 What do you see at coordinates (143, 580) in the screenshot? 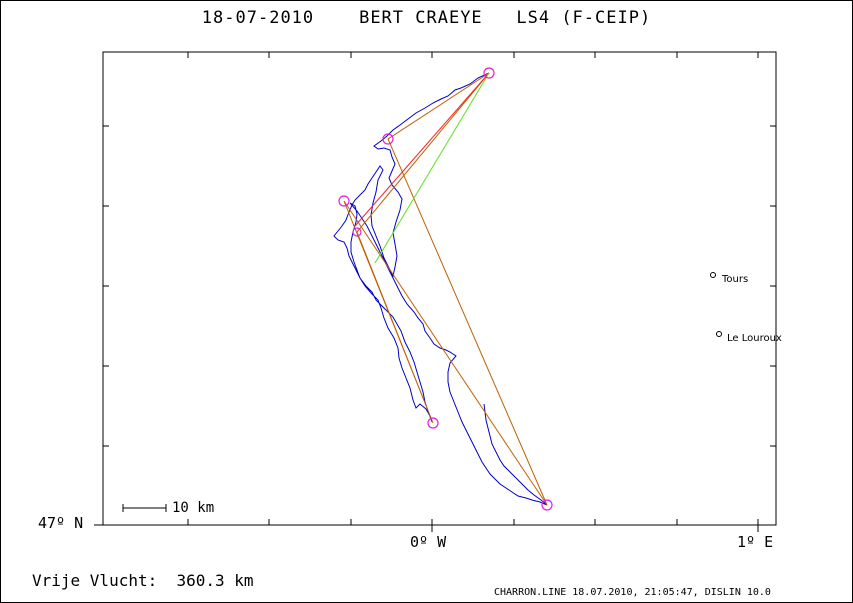
I see `free-flight-distance: Vrije Vlucht: 360.3 km` at bounding box center [143, 580].